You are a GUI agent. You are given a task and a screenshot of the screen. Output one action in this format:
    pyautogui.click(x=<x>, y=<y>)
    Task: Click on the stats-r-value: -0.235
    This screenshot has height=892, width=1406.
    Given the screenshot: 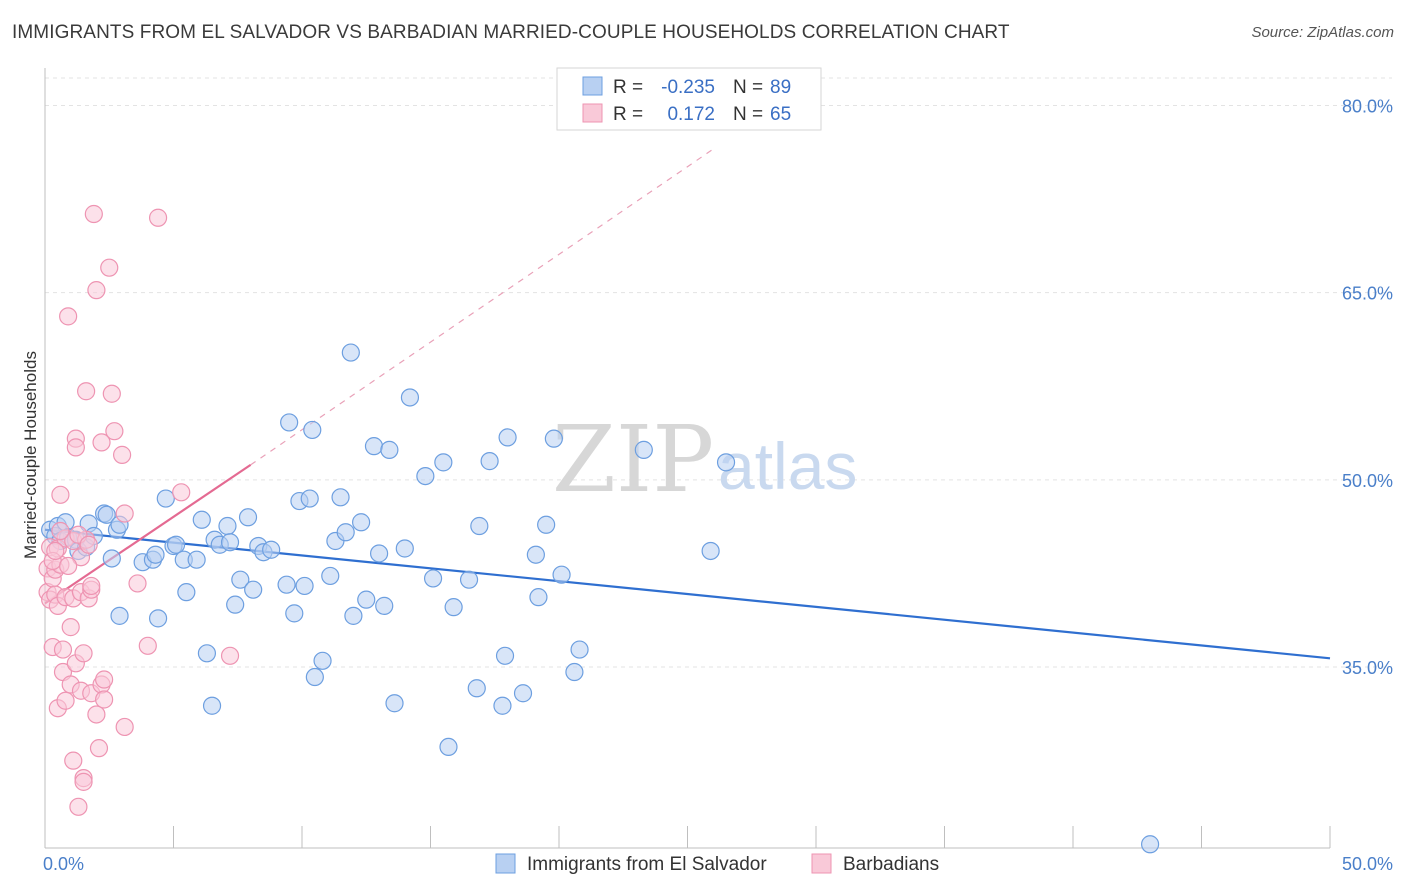 What is the action you would take?
    pyautogui.click(x=688, y=87)
    